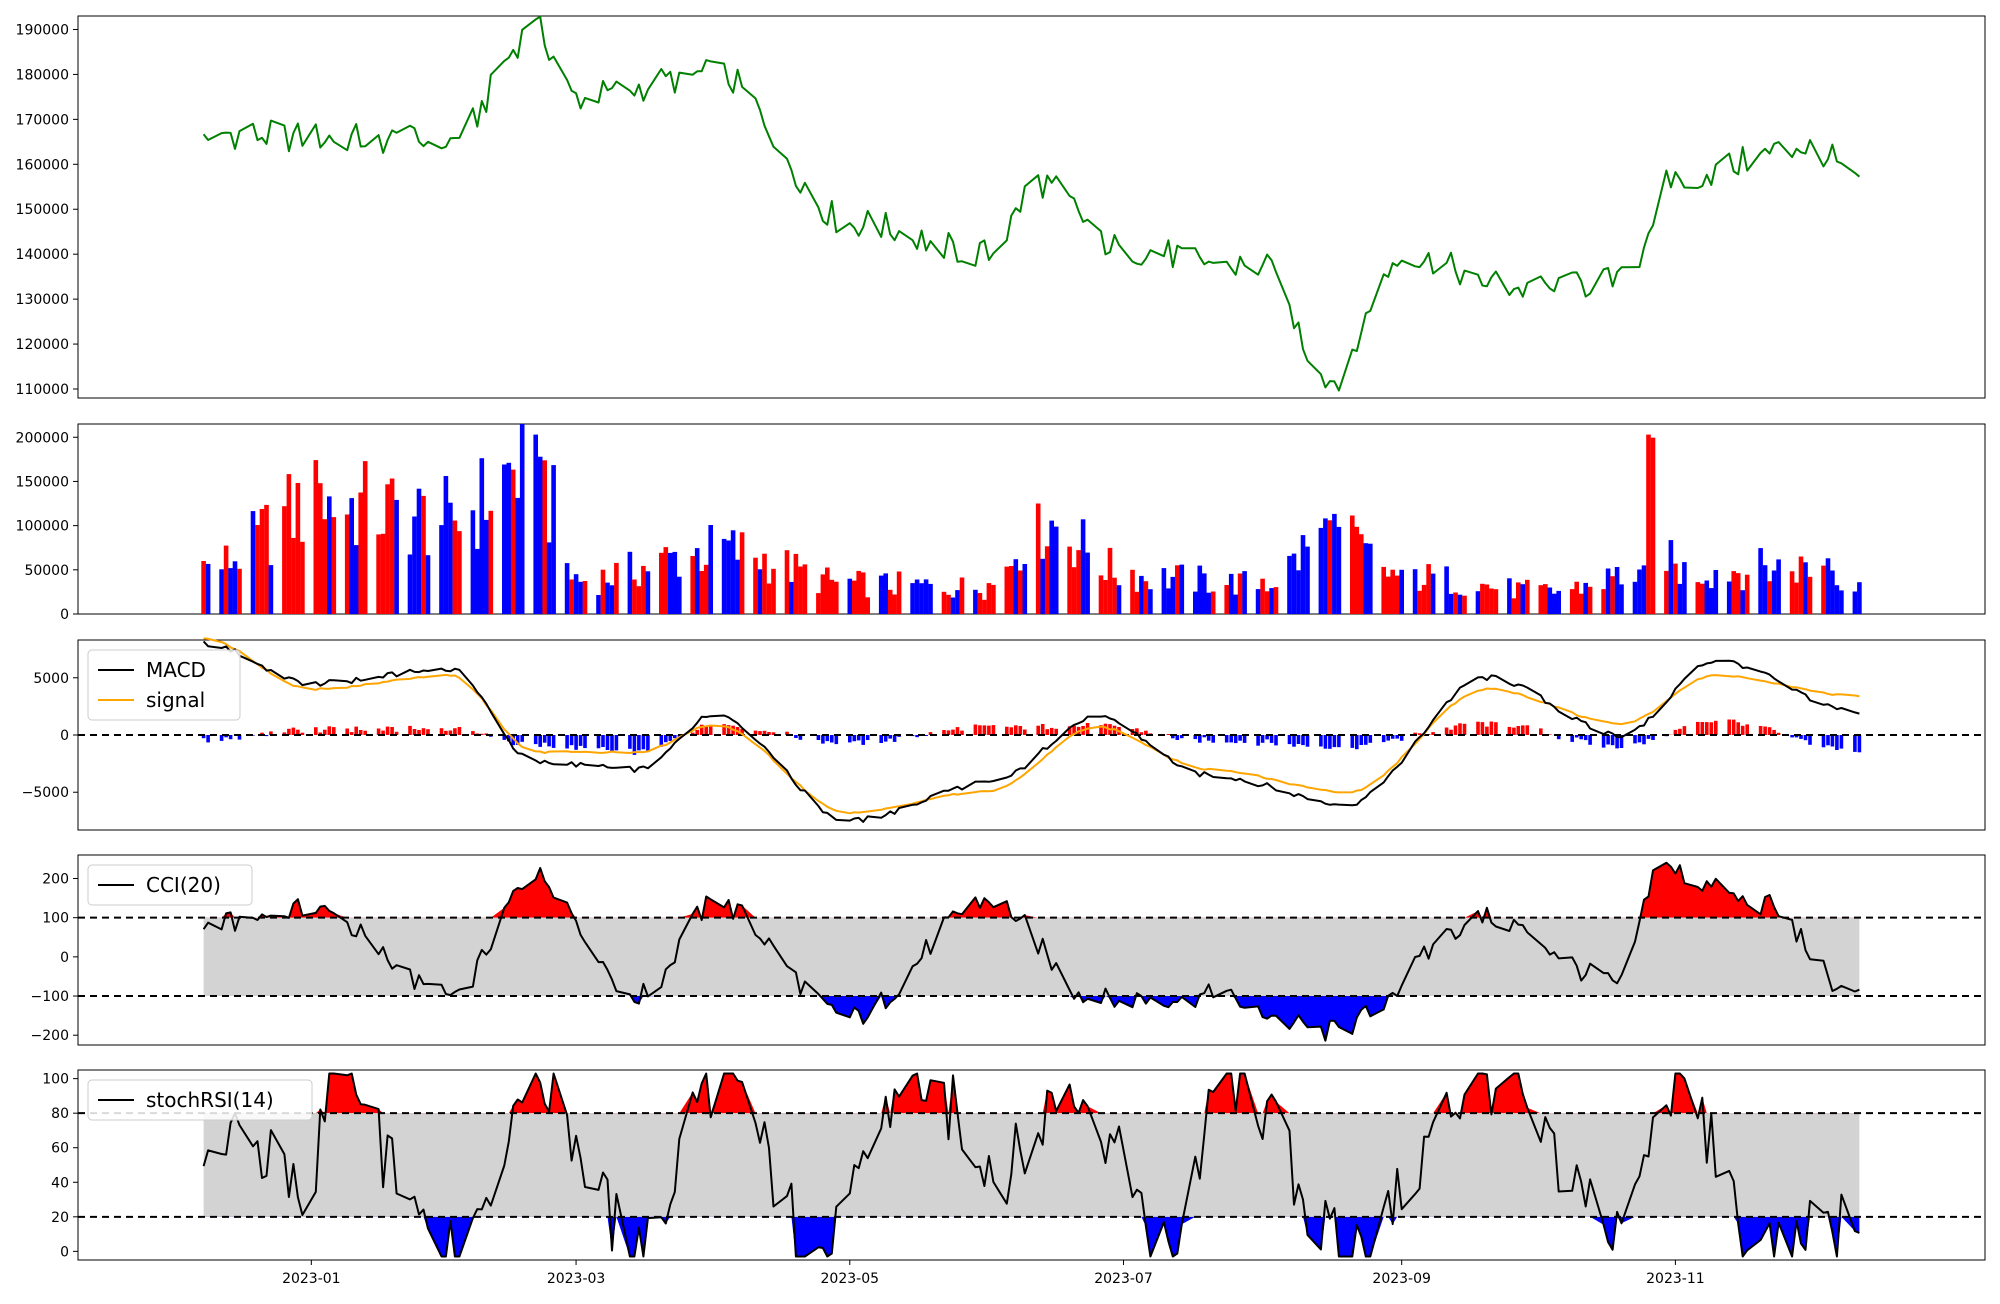  Describe the element at coordinates (1032, 1018) in the screenshot. I see `cci-oversold-fill` at that location.